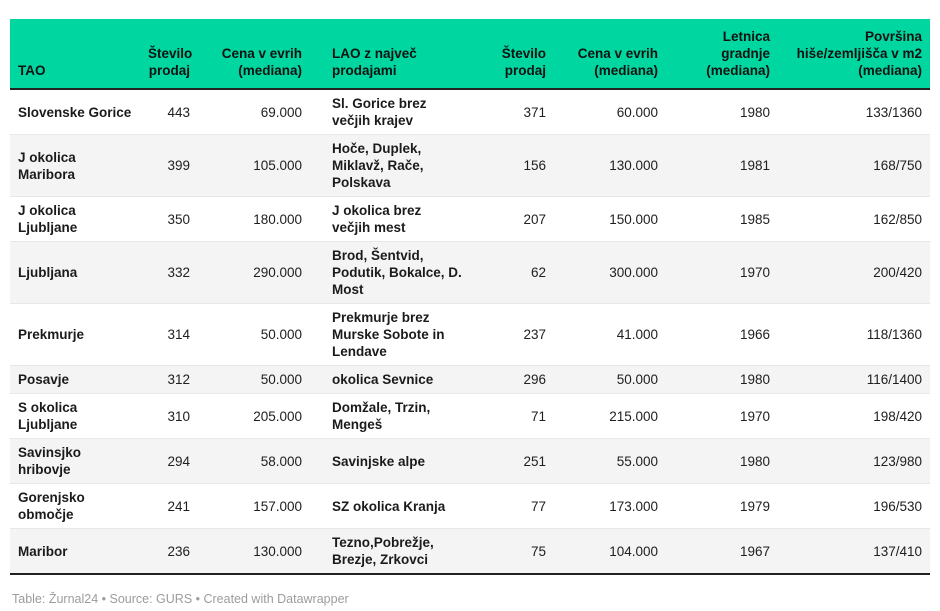 This screenshot has height=611, width=940. What do you see at coordinates (75, 461) in the screenshot?
I see `table-cell: Savinsjko hribovje` at bounding box center [75, 461].